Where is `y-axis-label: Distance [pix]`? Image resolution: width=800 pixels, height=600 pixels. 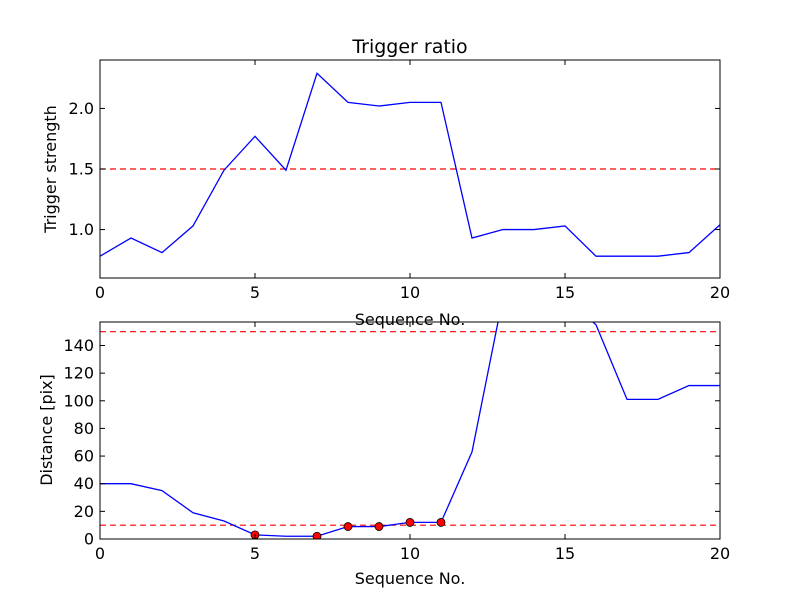 y-axis-label: Distance [pix] is located at coordinates (46, 430).